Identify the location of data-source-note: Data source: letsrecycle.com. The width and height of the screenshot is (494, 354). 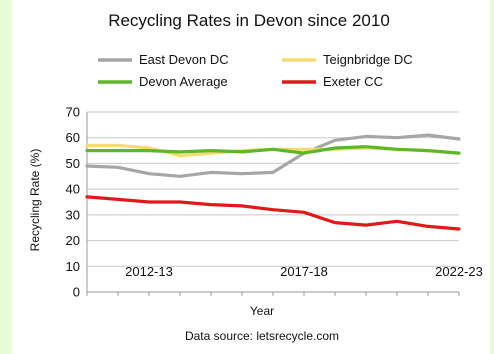
(262, 336).